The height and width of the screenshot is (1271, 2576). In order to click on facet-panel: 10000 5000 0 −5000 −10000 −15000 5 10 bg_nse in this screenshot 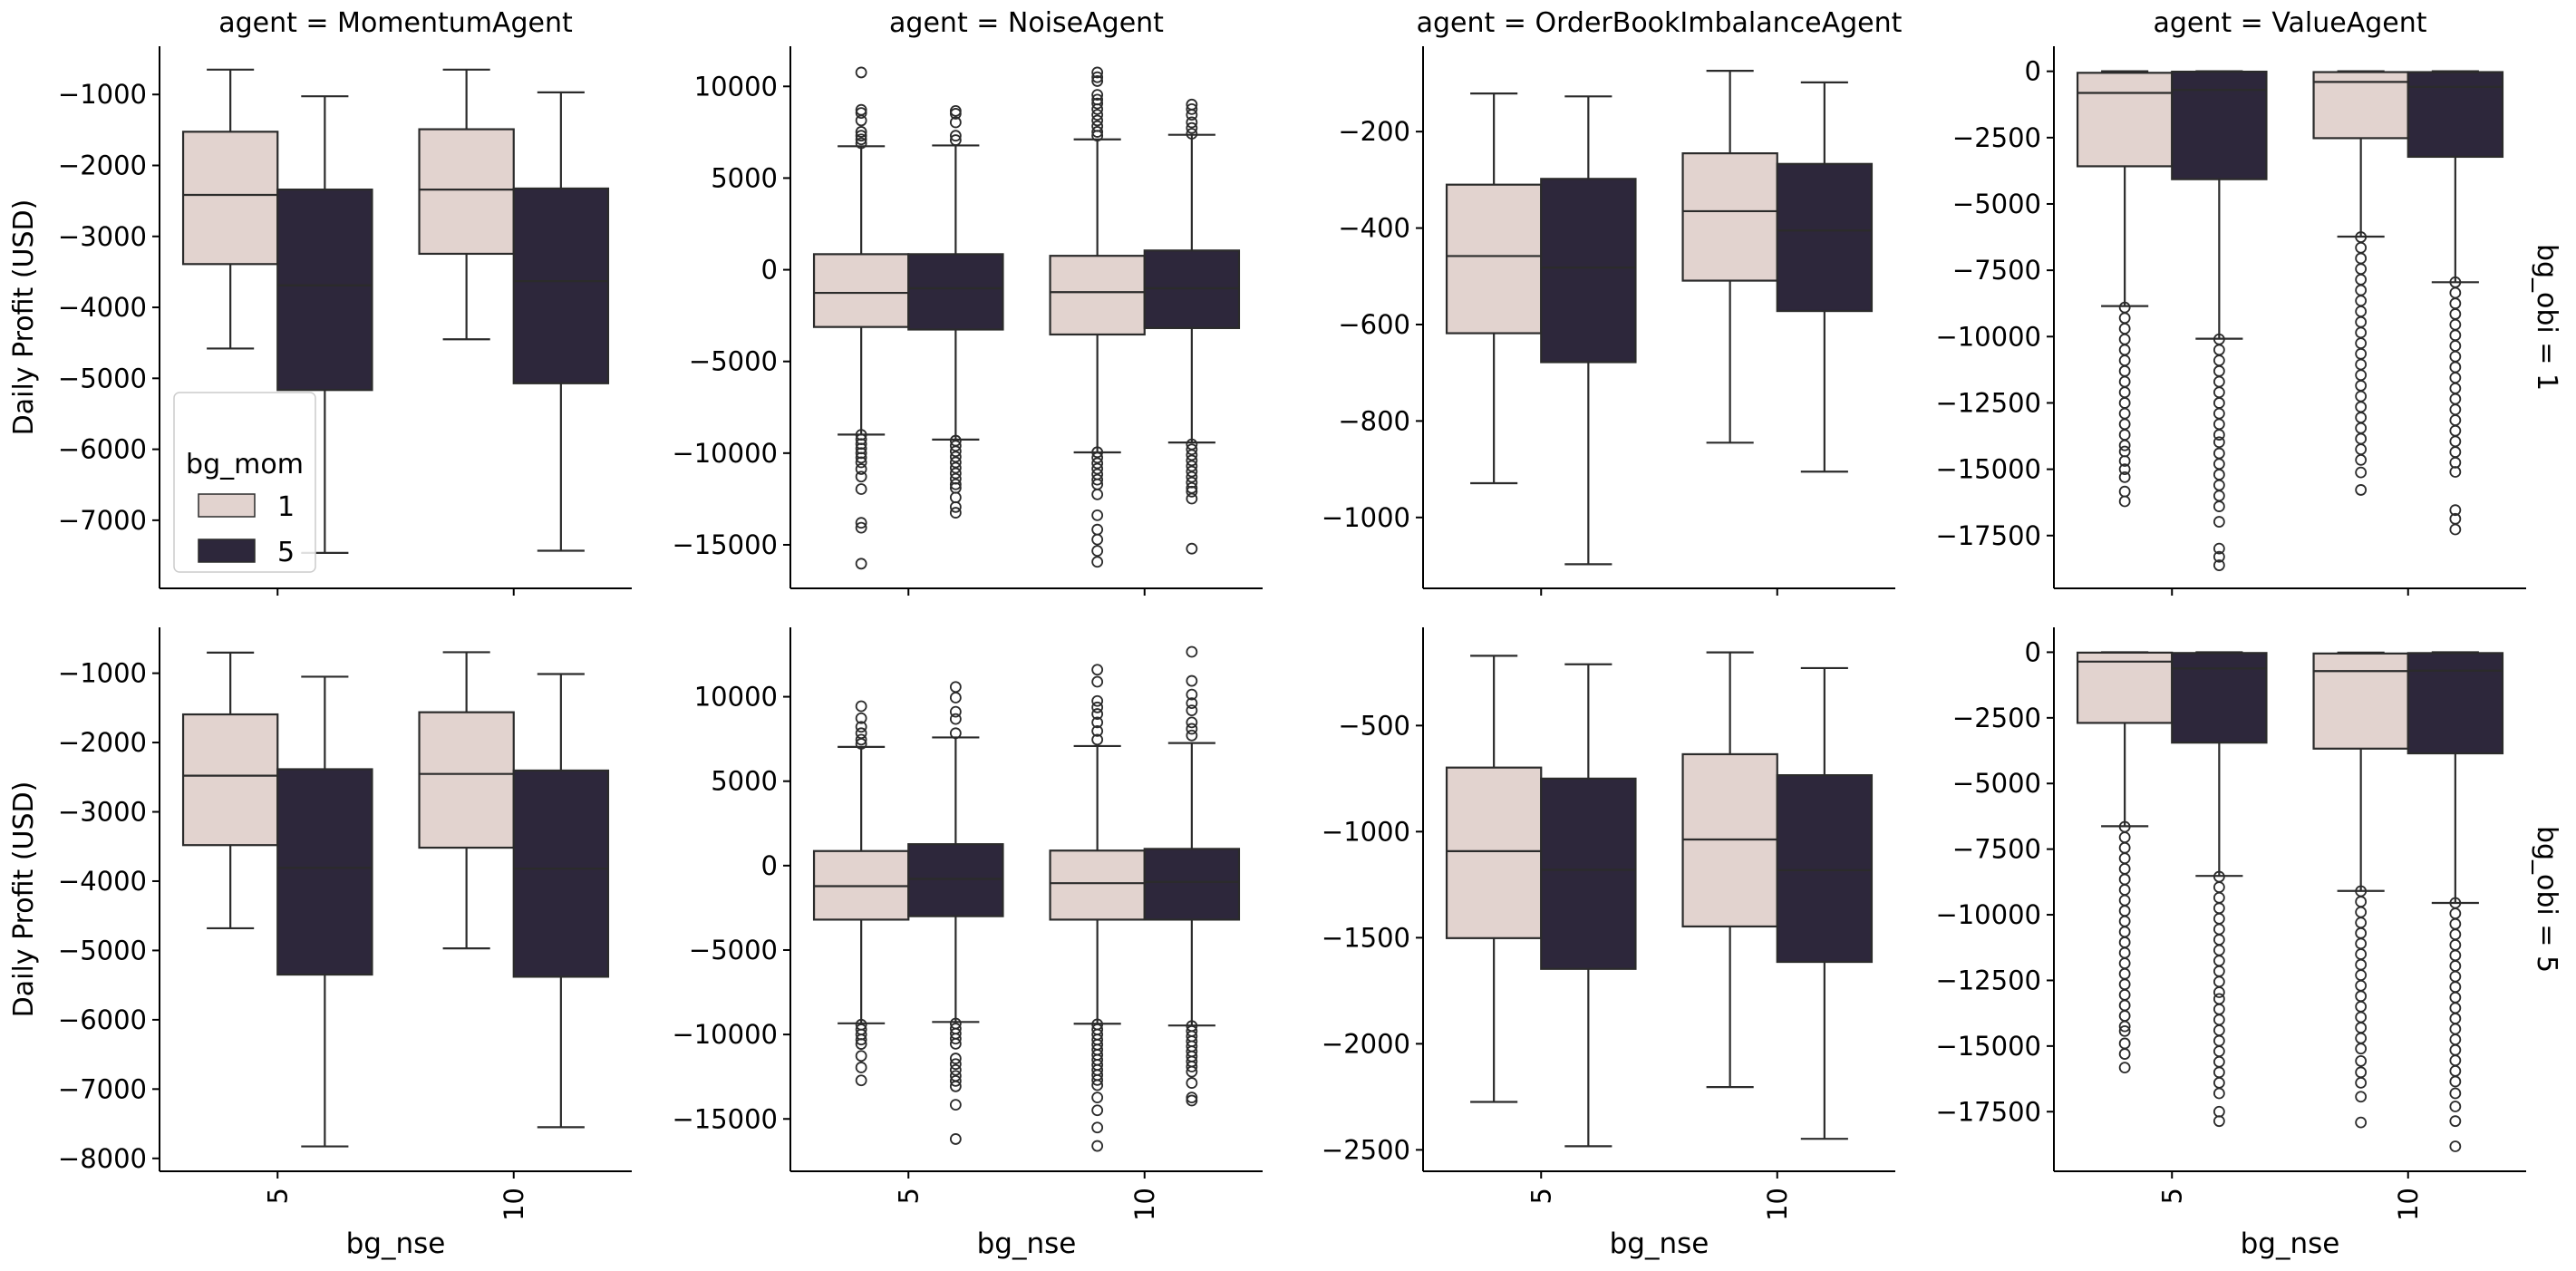, I will do `click(967, 943)`.